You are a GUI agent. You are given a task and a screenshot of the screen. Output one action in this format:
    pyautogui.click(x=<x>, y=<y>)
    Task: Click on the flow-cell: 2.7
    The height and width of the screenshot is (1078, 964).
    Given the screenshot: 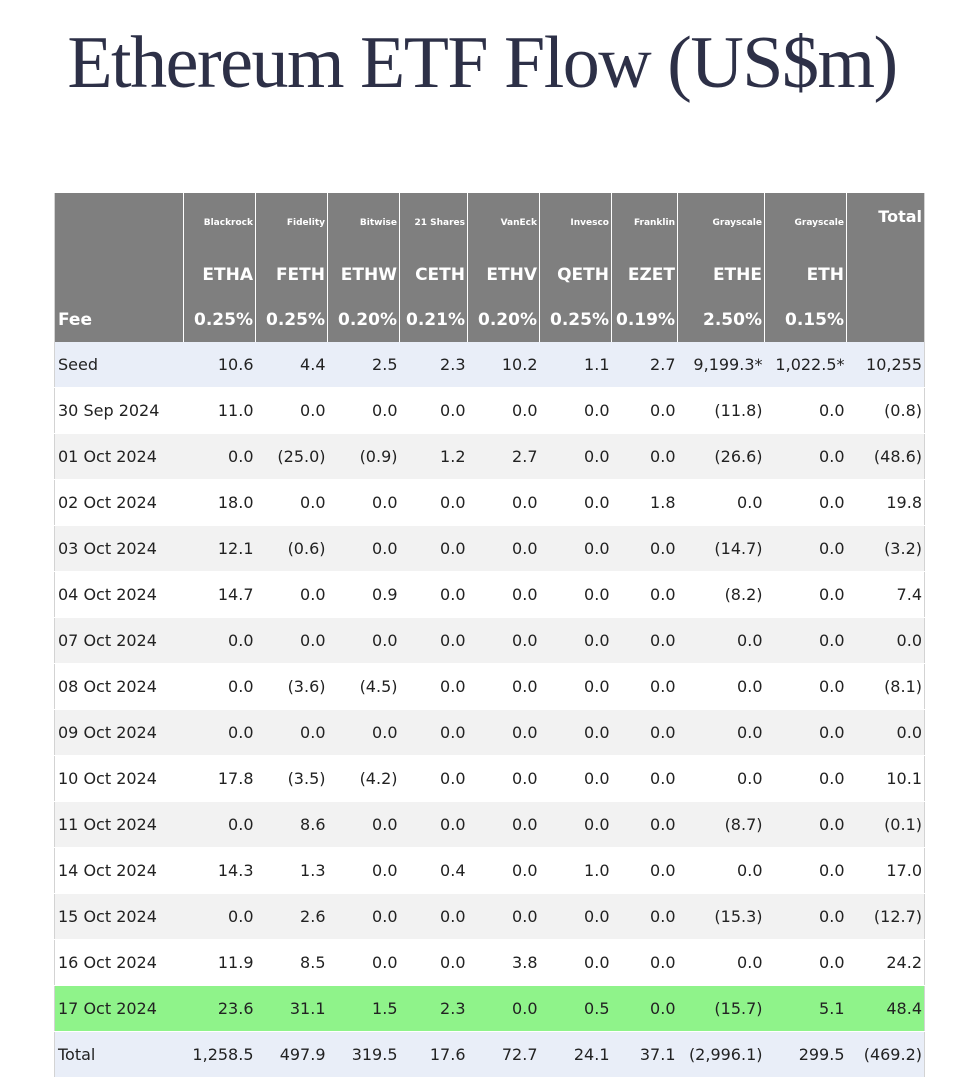 What is the action you would take?
    pyautogui.click(x=503, y=456)
    